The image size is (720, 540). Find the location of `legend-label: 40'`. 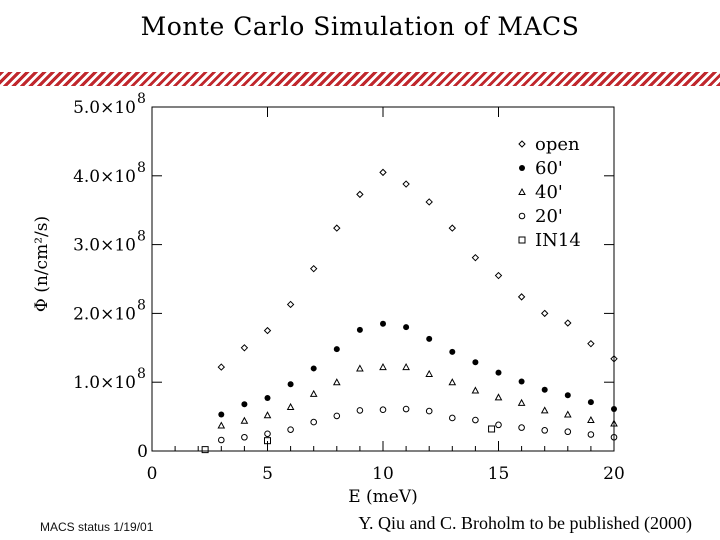

legend-label: 40' is located at coordinates (549, 192).